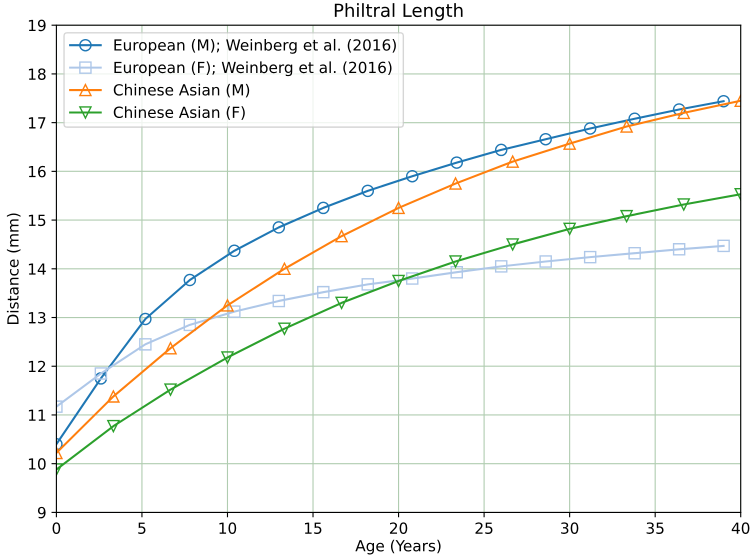  I want to click on x-tick-label: 10, so click(227, 528).